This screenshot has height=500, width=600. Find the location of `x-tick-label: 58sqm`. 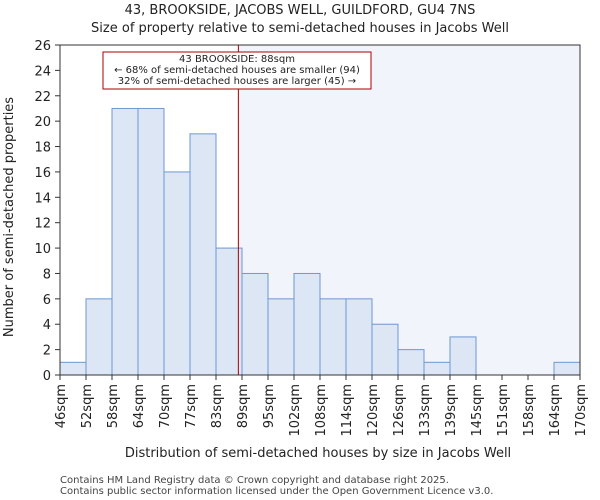

x-tick-label: 58sqm is located at coordinates (113, 406).